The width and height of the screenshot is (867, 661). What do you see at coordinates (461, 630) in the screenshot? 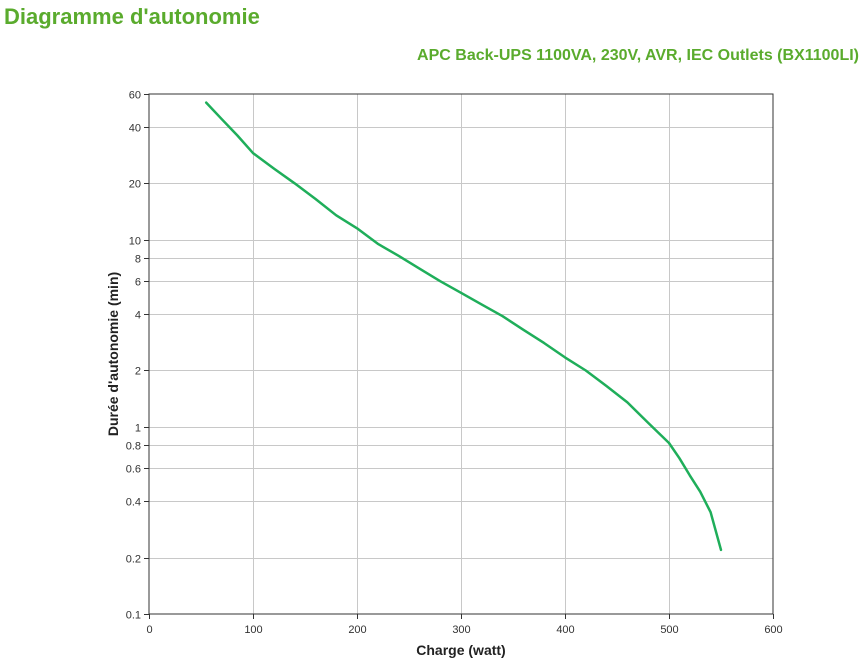
I see `x-tick-label: 300` at bounding box center [461, 630].